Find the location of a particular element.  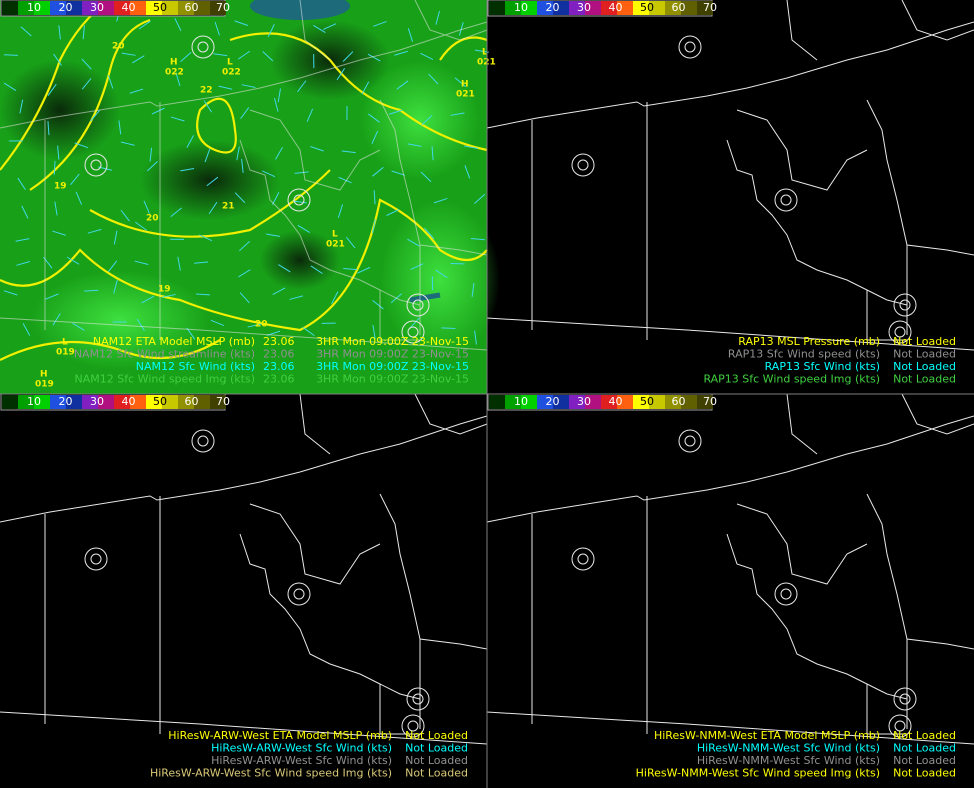

colorbar-label: 50 is located at coordinates (160, 401).